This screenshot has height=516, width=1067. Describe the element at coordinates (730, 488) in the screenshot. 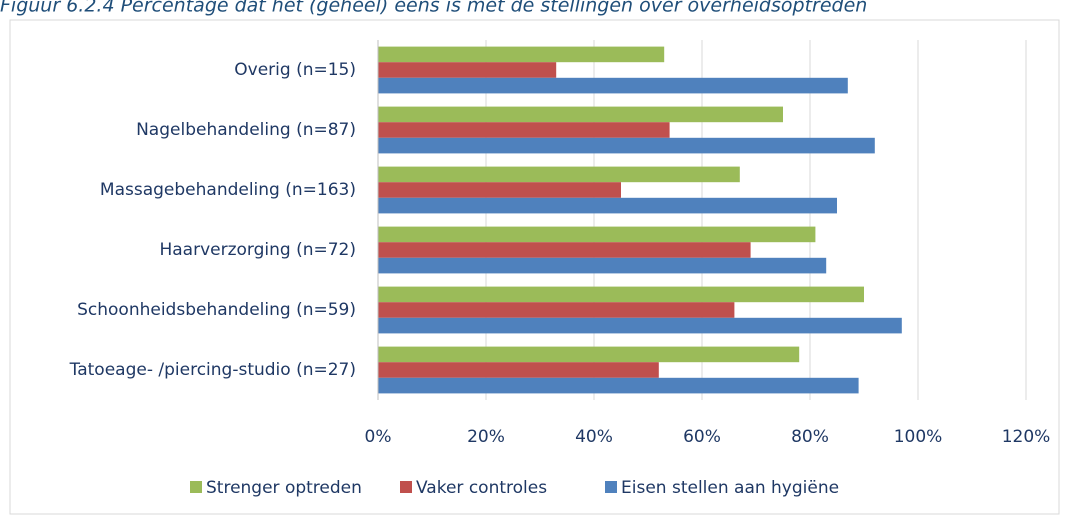

I see `legend-label: Eisen stellen aan hygiëne` at that location.